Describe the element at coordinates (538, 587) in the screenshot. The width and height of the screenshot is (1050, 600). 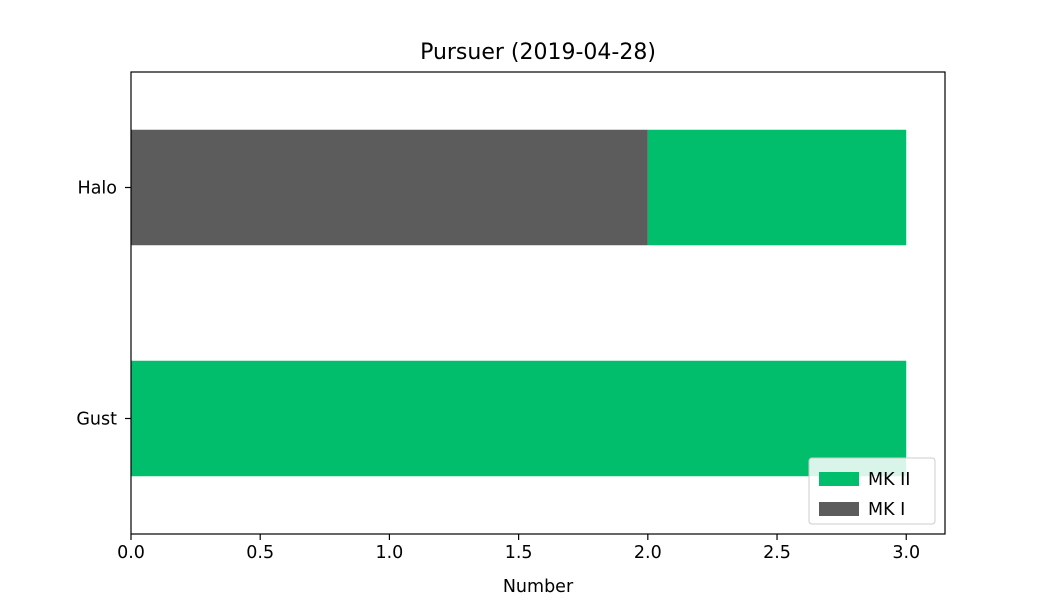
I see `x-axis-label: Number` at that location.